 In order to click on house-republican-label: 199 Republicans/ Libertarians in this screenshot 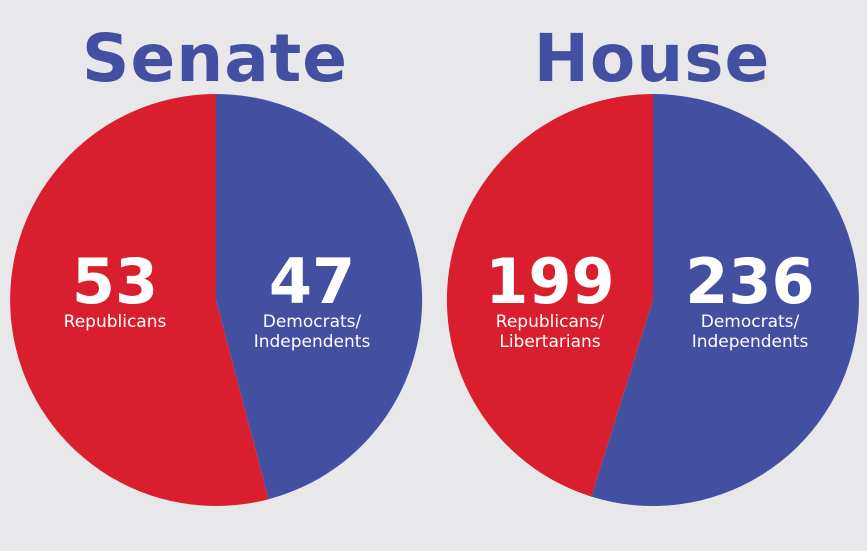, I will do `click(550, 299)`.